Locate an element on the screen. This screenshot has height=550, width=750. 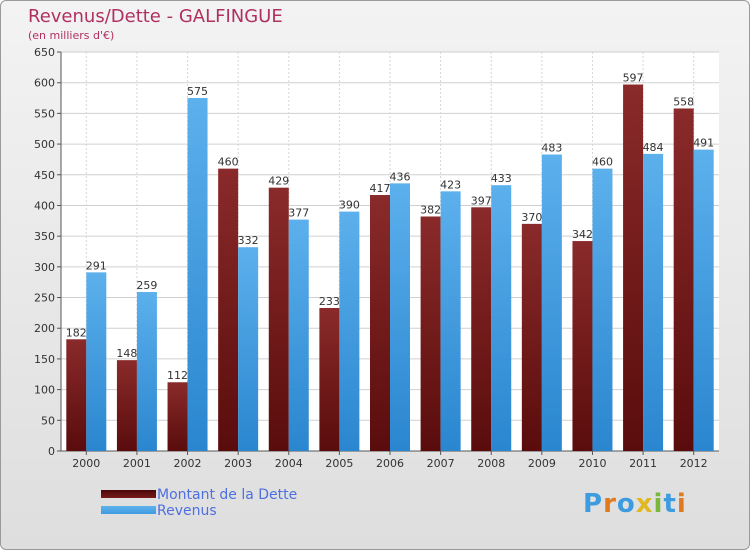
data-label-dette: 370 is located at coordinates (531, 217).